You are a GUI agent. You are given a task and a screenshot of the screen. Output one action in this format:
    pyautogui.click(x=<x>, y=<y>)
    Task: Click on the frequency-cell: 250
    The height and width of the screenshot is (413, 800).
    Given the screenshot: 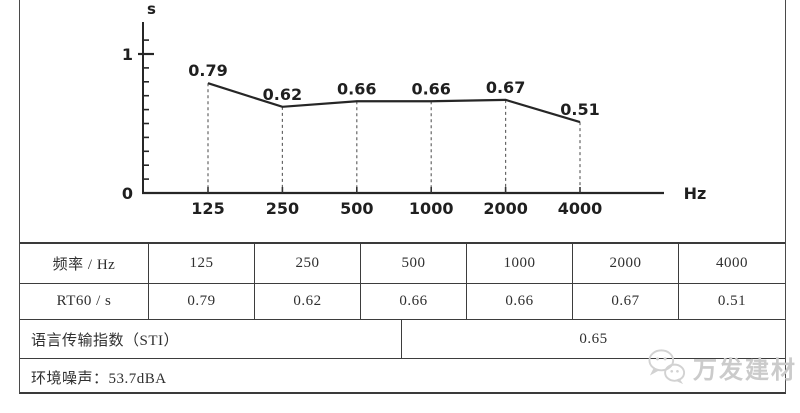 What is the action you would take?
    pyautogui.click(x=308, y=263)
    